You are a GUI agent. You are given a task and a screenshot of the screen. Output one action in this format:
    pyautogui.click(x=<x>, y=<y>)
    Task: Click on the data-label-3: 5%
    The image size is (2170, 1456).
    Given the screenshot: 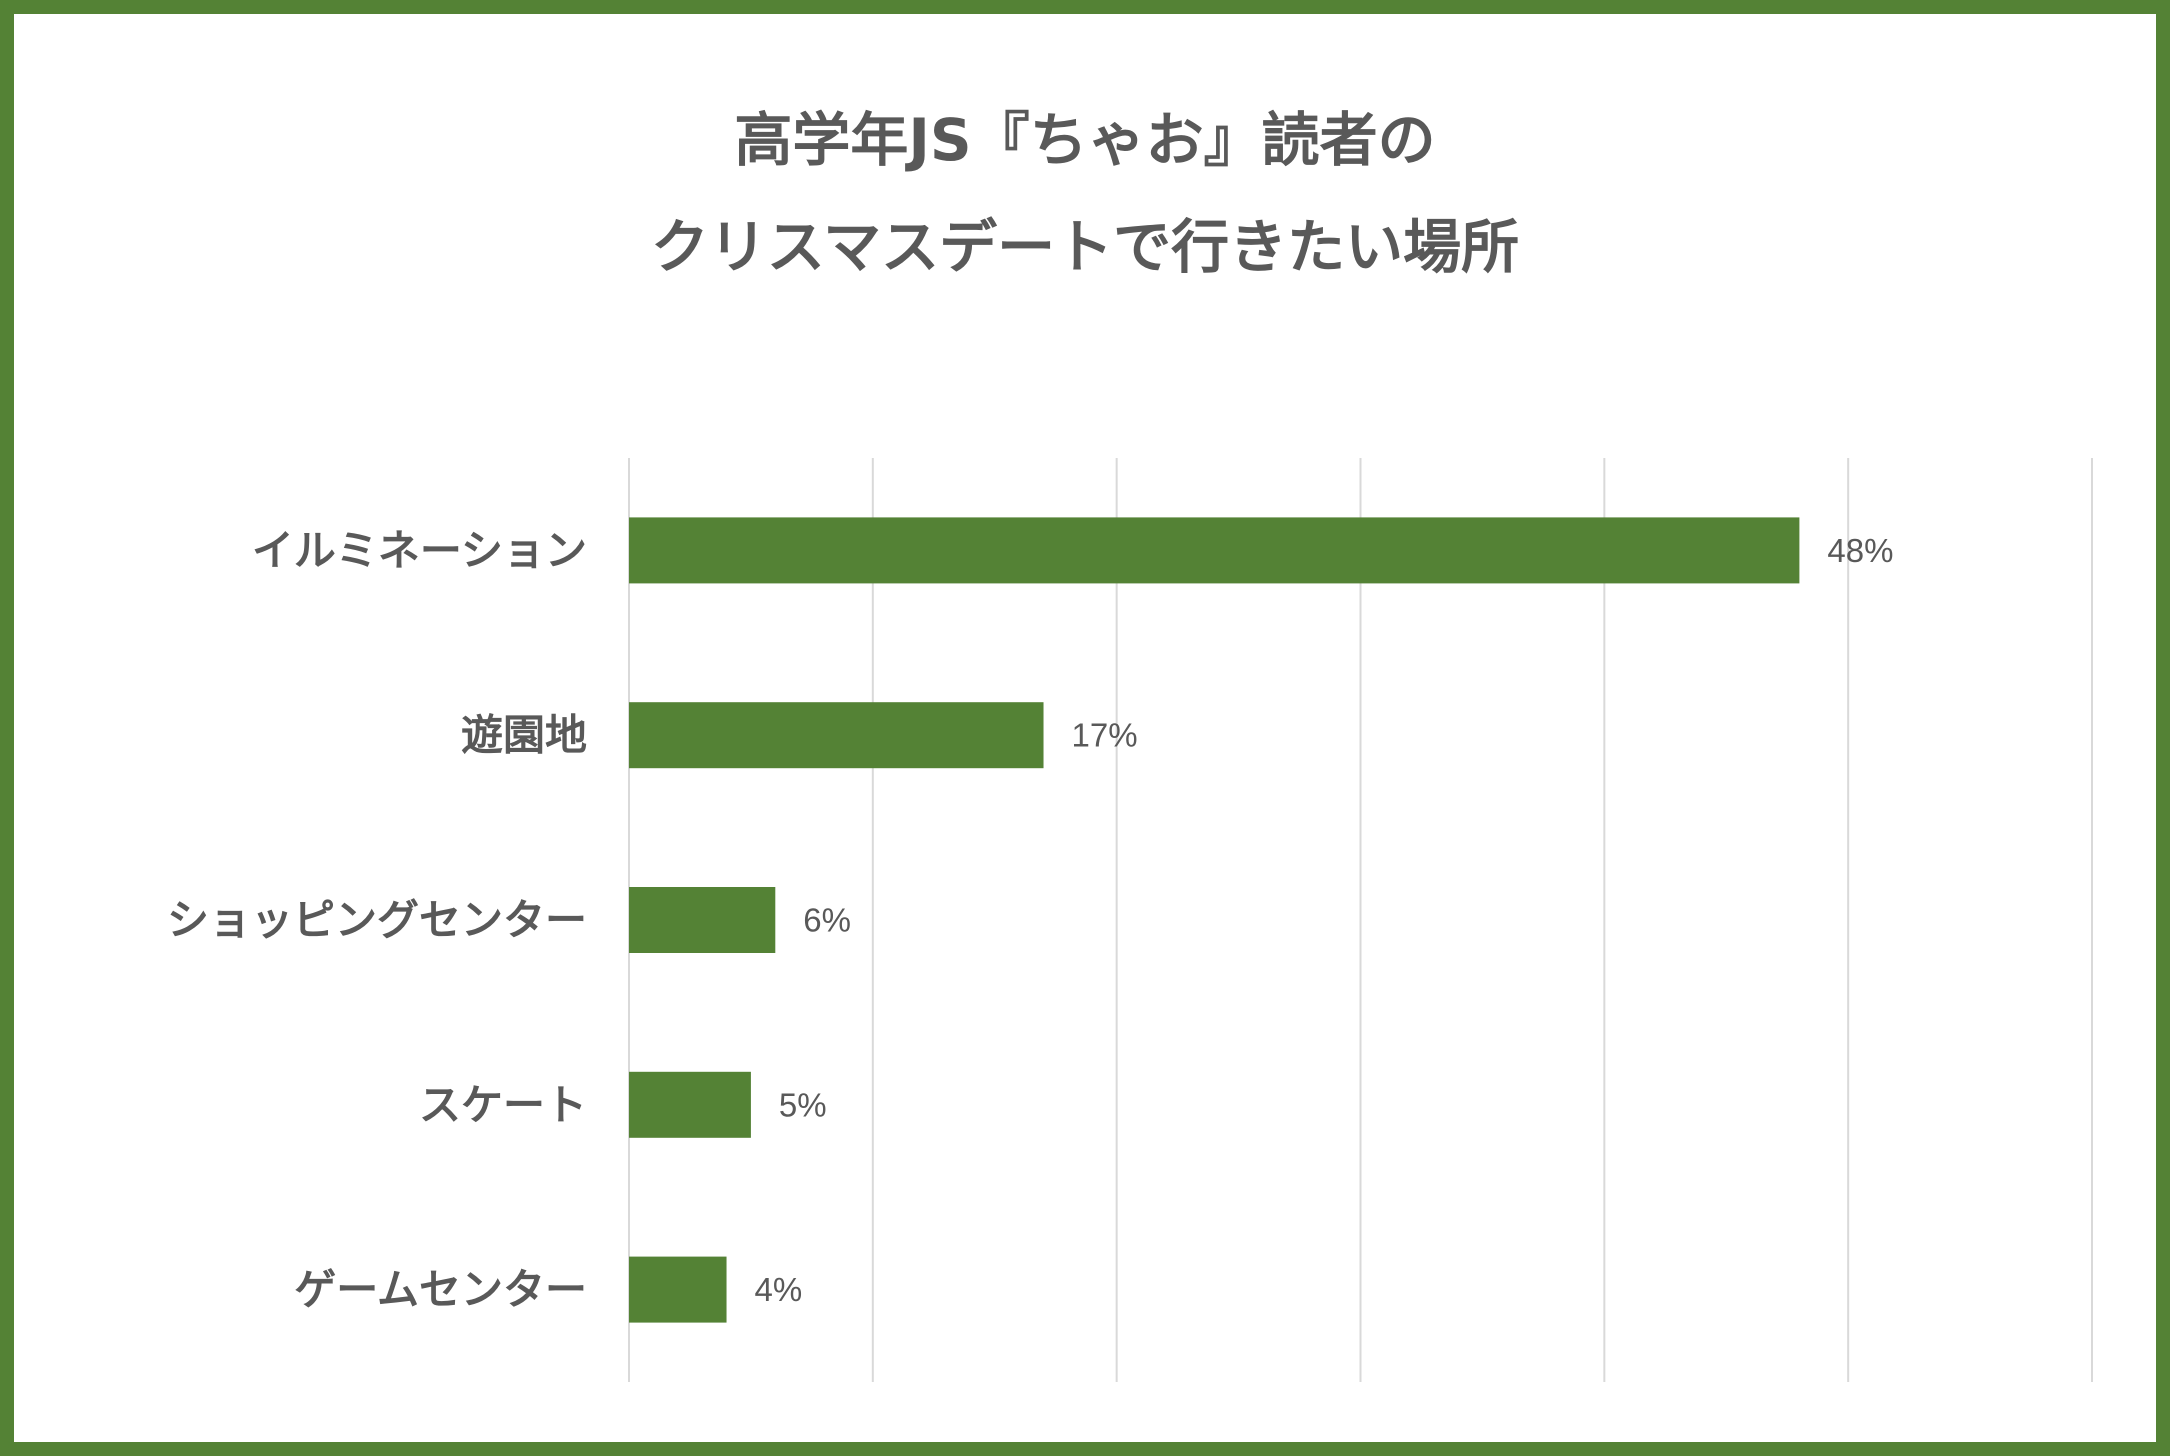 What is the action you would take?
    pyautogui.click(x=803, y=1104)
    